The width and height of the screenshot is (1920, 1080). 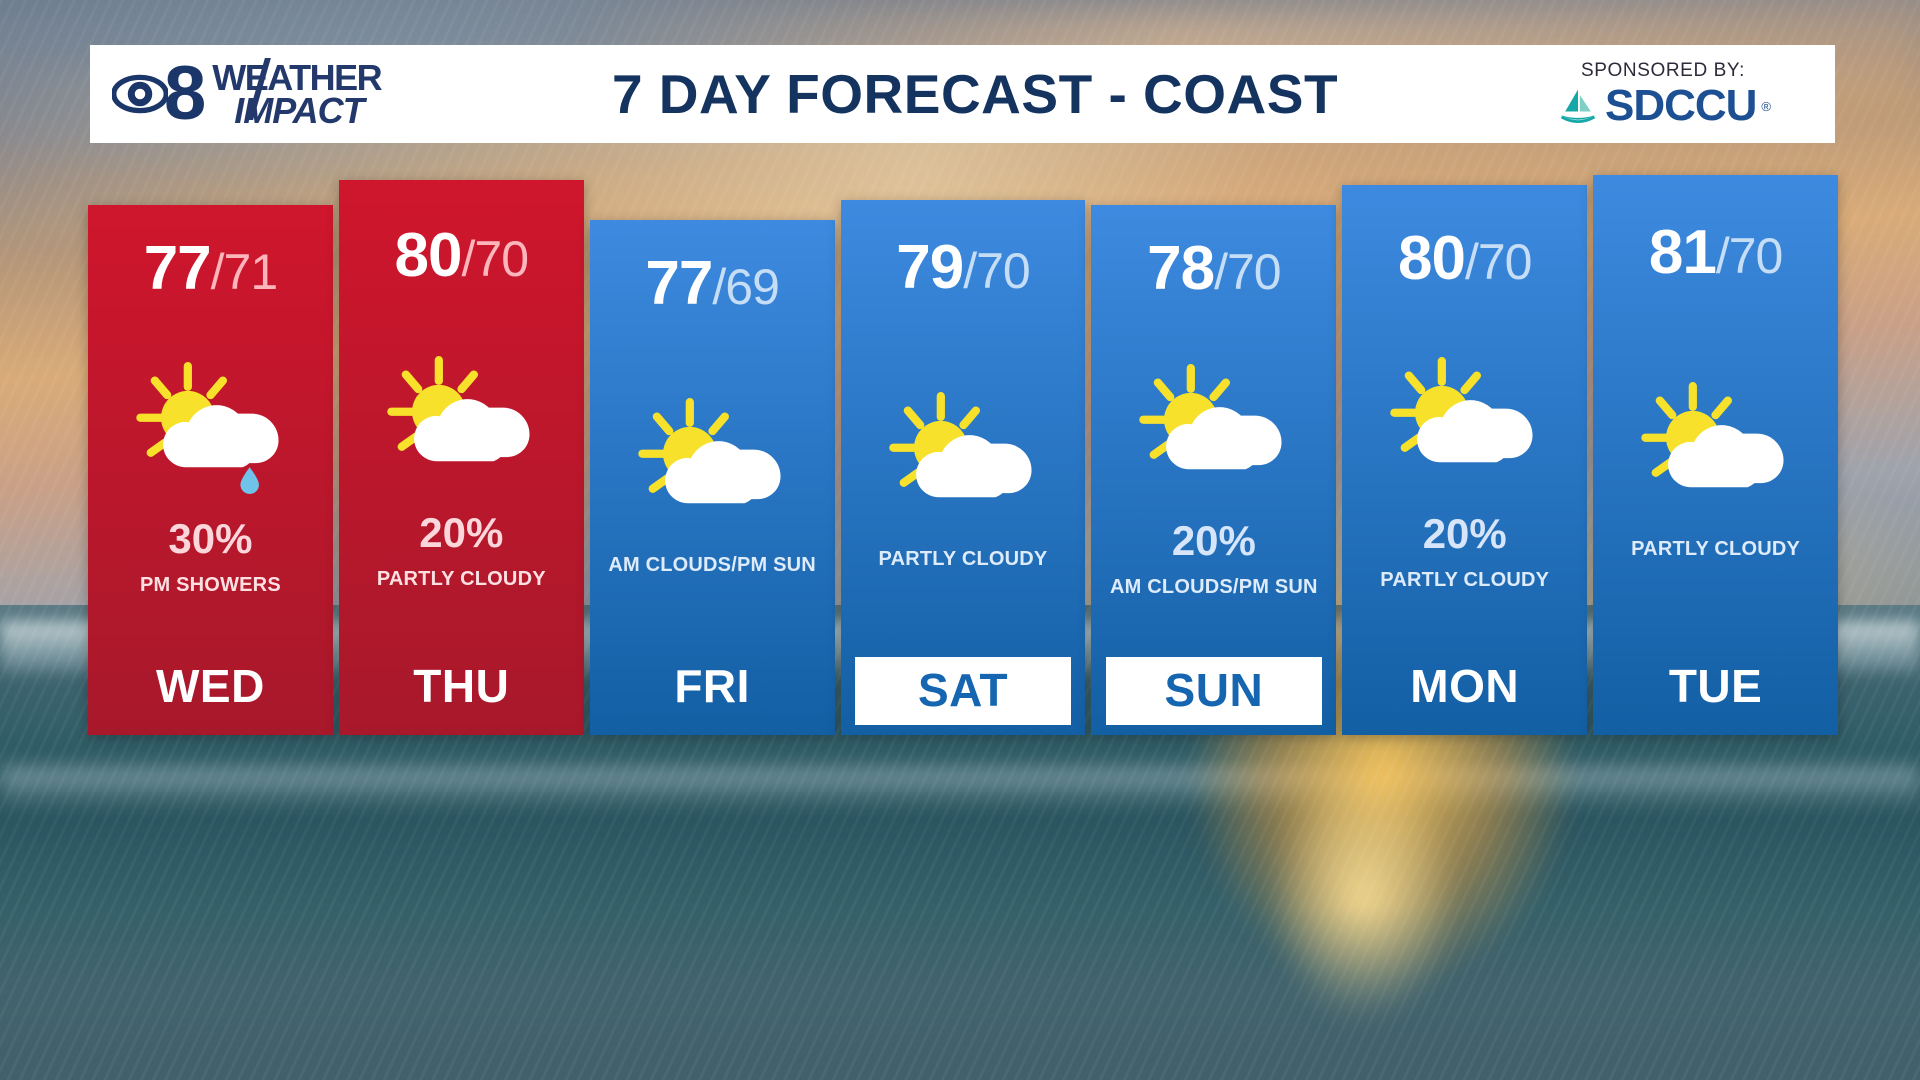 What do you see at coordinates (1682, 252) in the screenshot?
I see `high-temperature: 81` at bounding box center [1682, 252].